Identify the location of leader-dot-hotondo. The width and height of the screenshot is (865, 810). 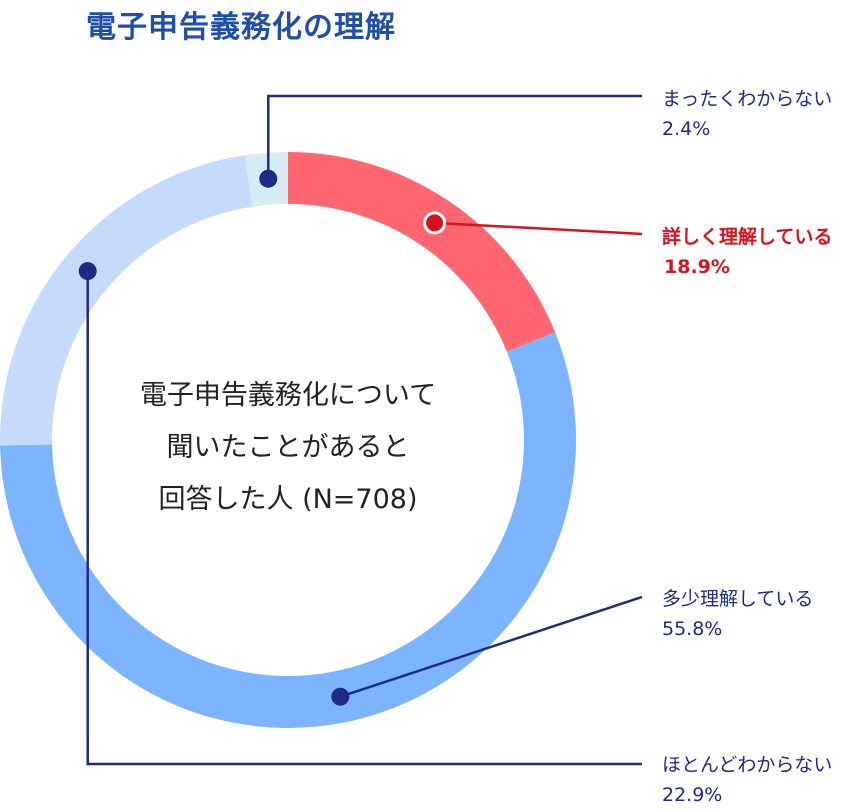
(87, 271).